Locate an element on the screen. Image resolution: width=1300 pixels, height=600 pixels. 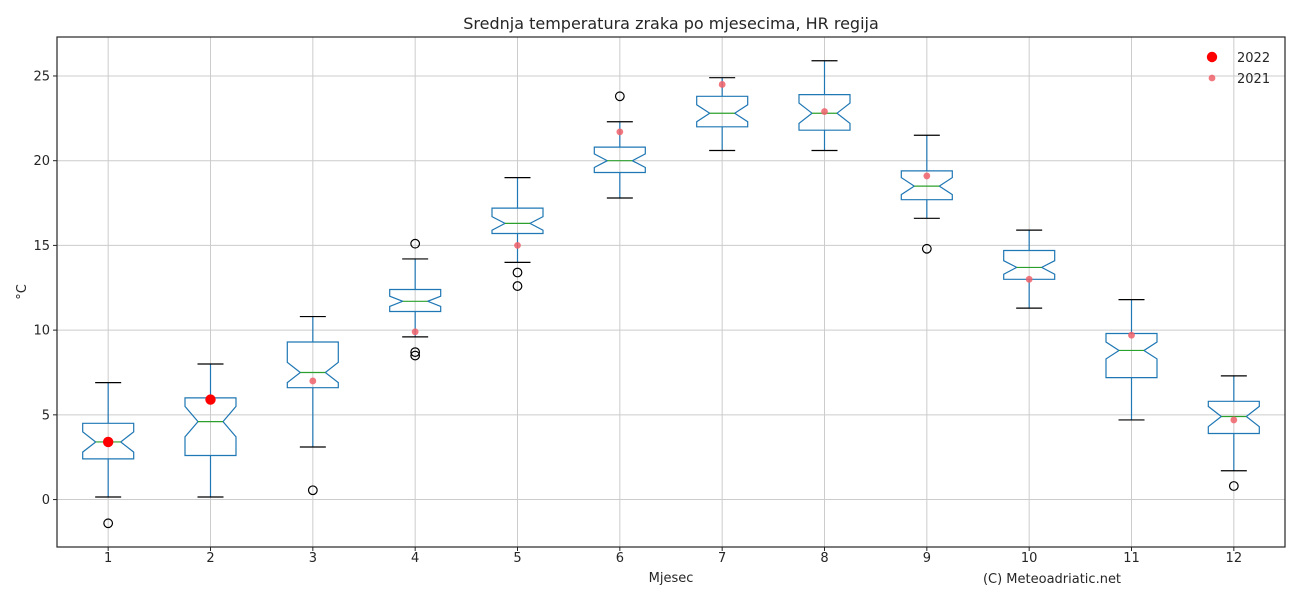
x-tick-label: 7 is located at coordinates (722, 558).